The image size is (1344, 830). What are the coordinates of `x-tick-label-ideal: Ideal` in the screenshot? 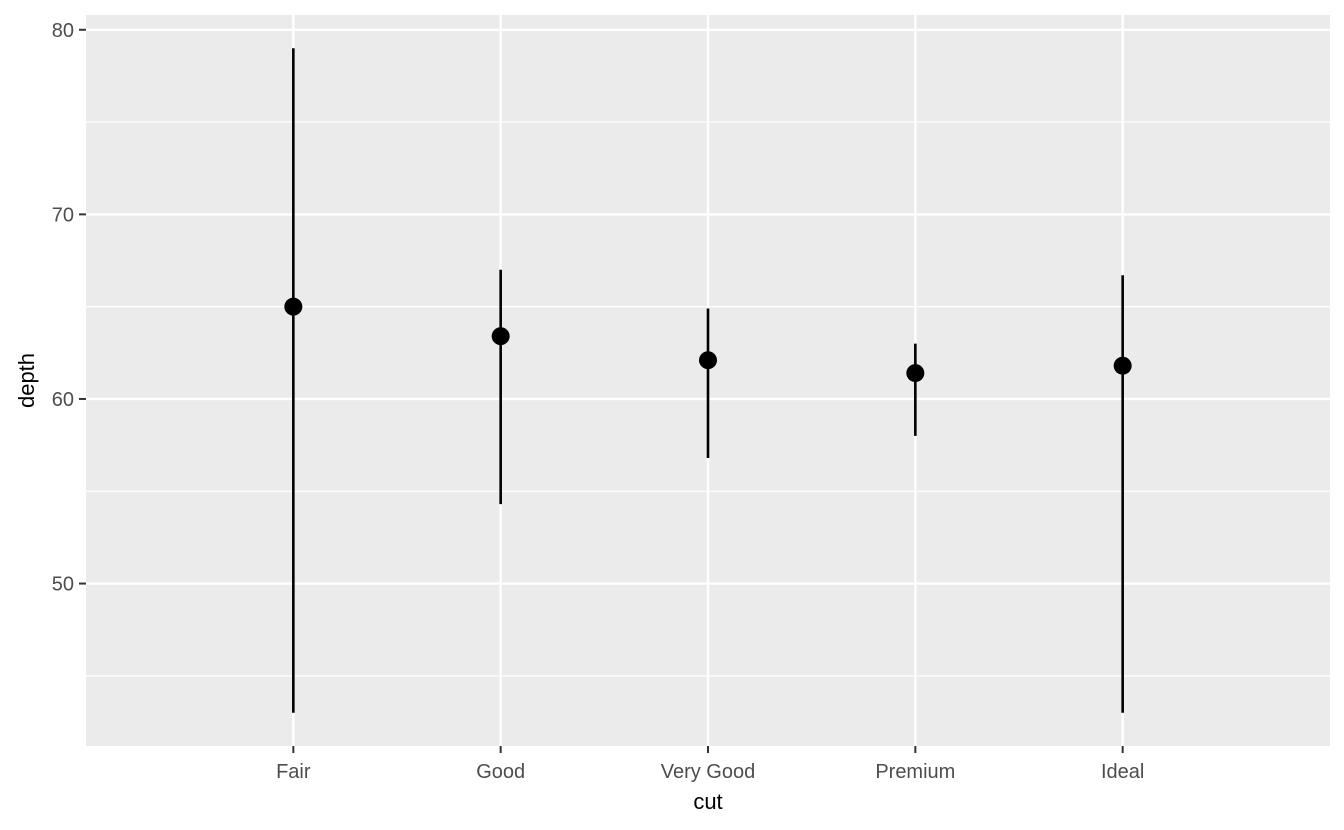 It's located at (1122, 772).